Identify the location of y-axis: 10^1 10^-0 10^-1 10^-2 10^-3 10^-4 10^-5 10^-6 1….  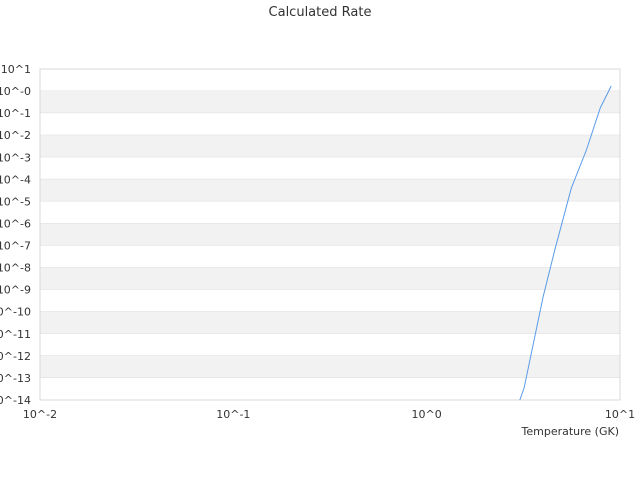
(15, 235).